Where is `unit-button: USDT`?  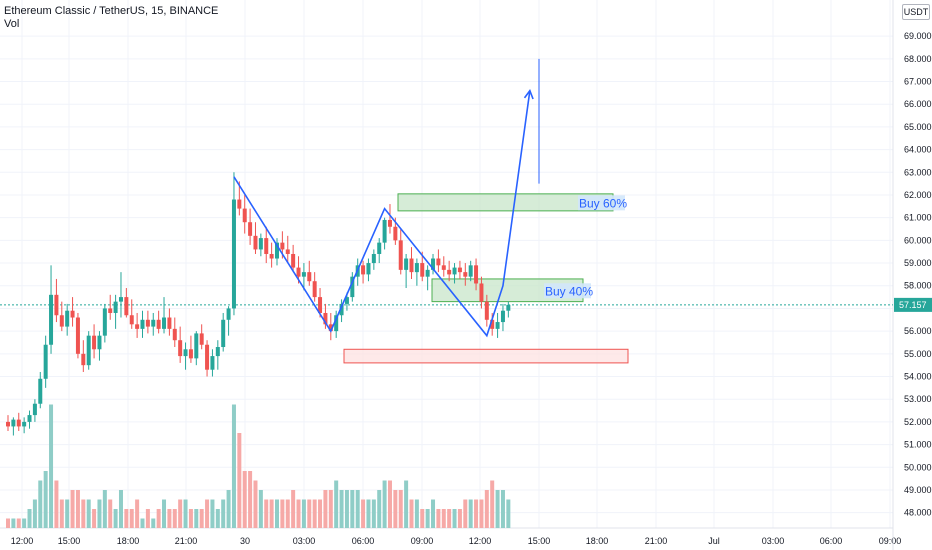
unit-button: USDT is located at coordinates (916, 12).